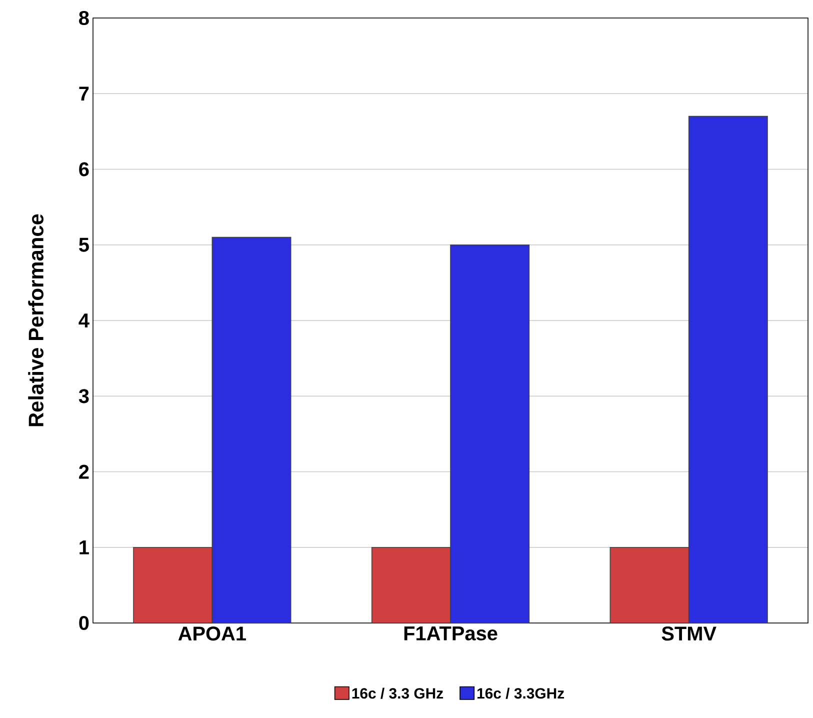  What do you see at coordinates (84, 471) in the screenshot?
I see `y-tick-label: 2` at bounding box center [84, 471].